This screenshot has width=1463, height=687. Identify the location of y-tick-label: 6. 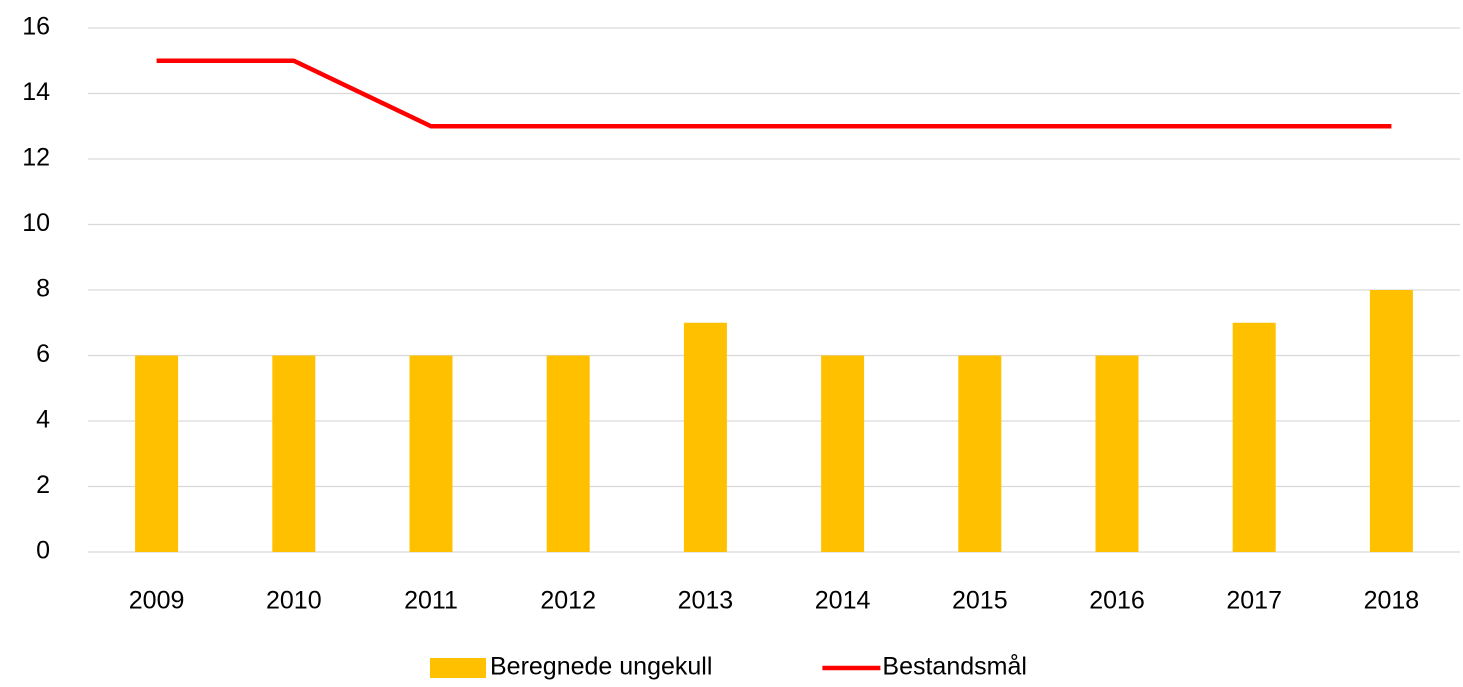
(43, 354).